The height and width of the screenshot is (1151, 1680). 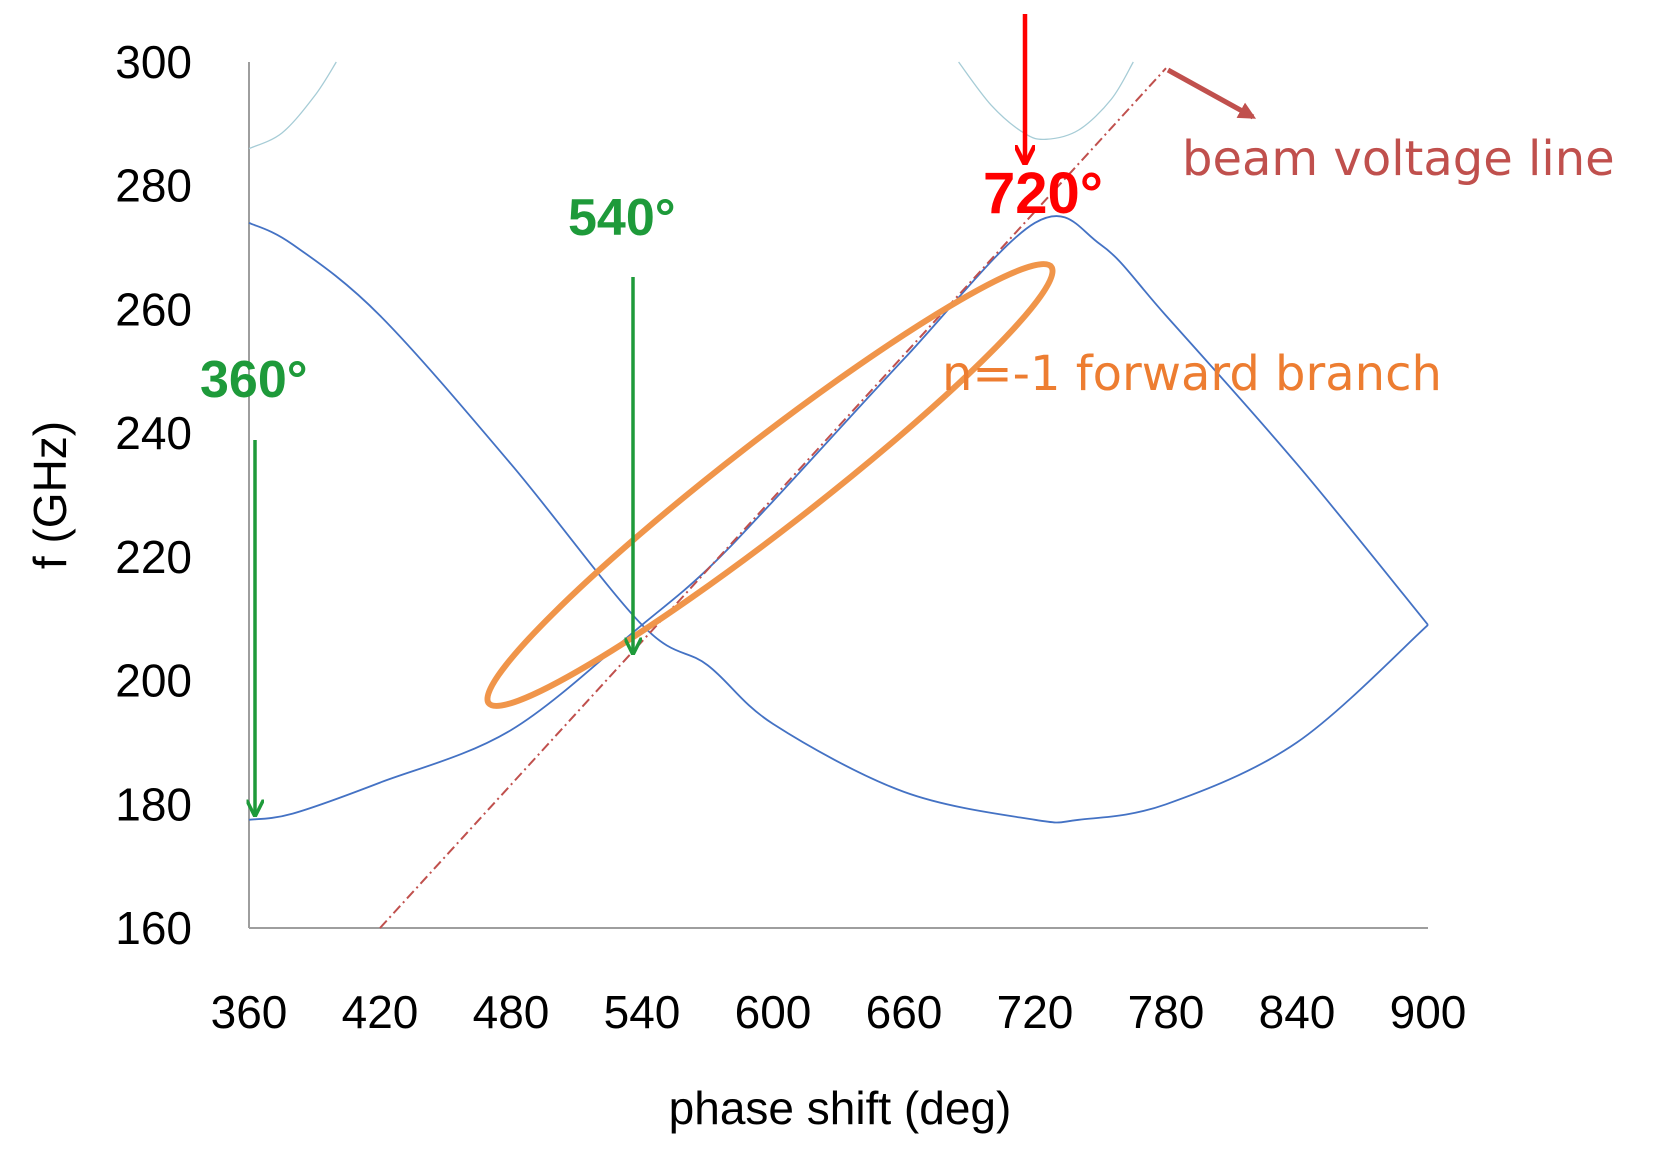 I want to click on y-tick-label: 200, so click(x=153, y=681).